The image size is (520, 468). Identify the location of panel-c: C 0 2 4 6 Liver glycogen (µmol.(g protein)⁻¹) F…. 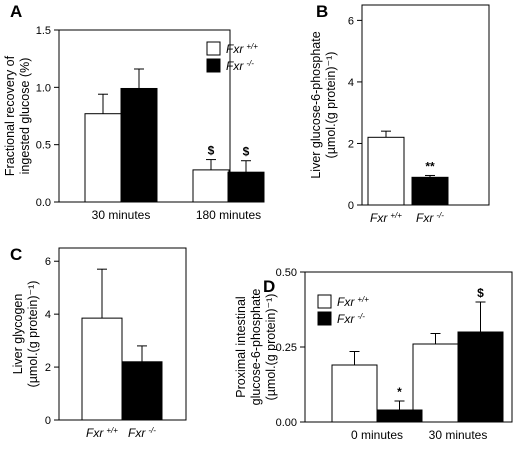
(98, 342).